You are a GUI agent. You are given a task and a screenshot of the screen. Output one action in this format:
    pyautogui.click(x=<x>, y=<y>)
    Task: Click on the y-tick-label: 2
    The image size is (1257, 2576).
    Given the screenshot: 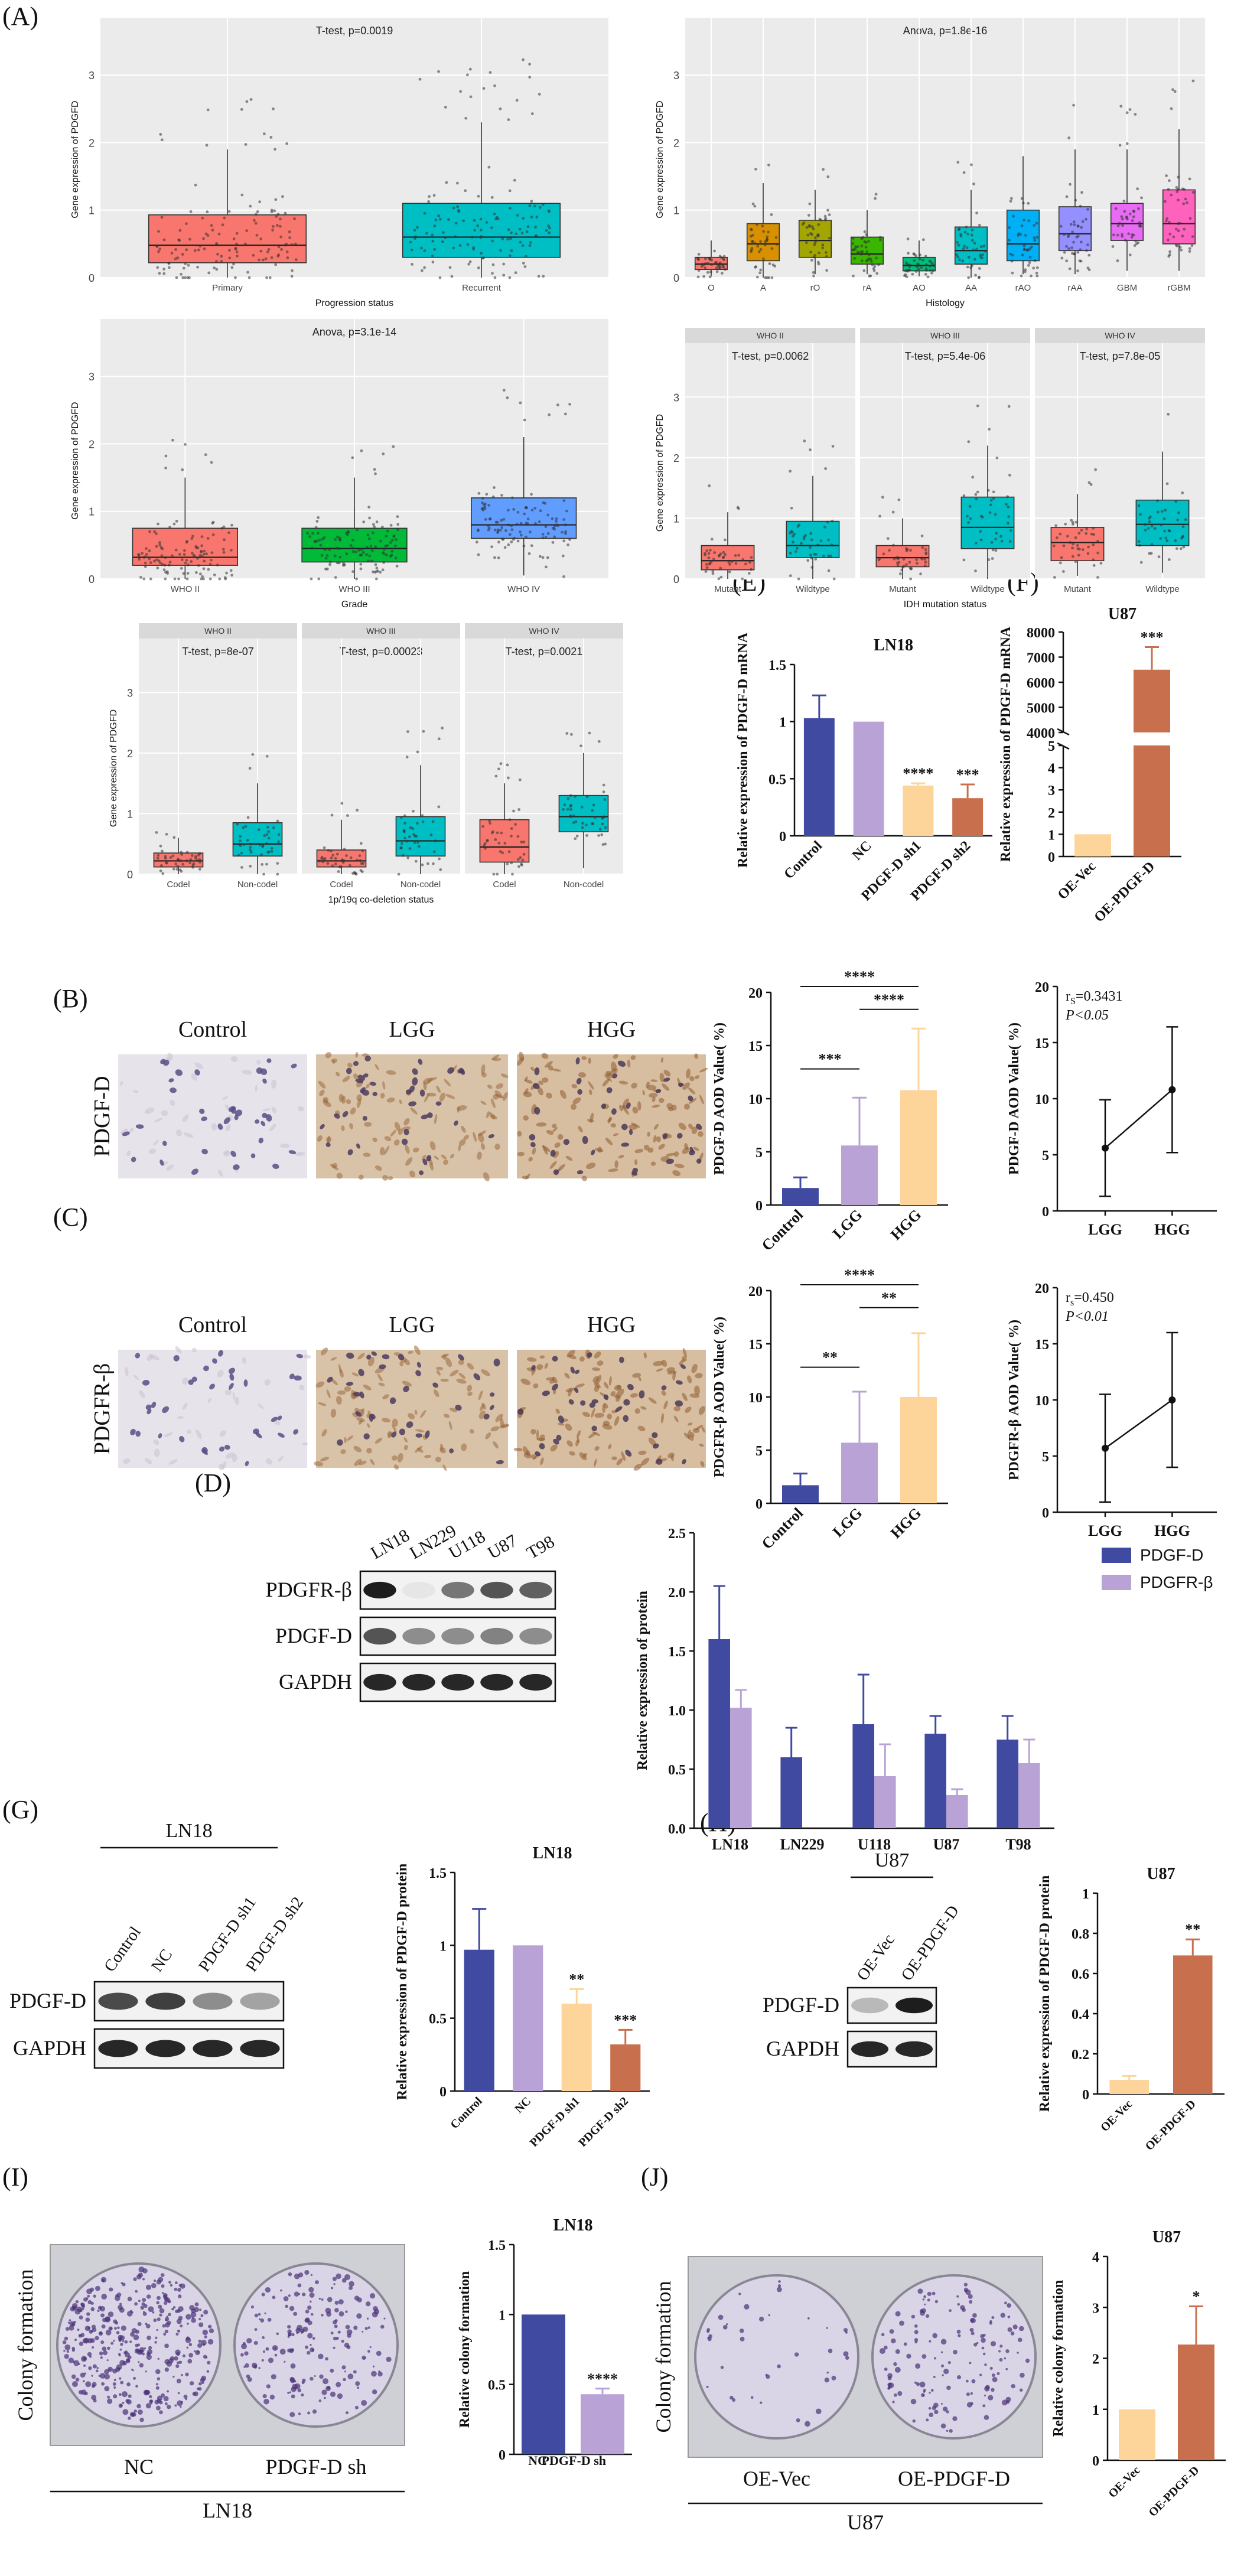 What is the action you would take?
    pyautogui.click(x=1096, y=2359)
    